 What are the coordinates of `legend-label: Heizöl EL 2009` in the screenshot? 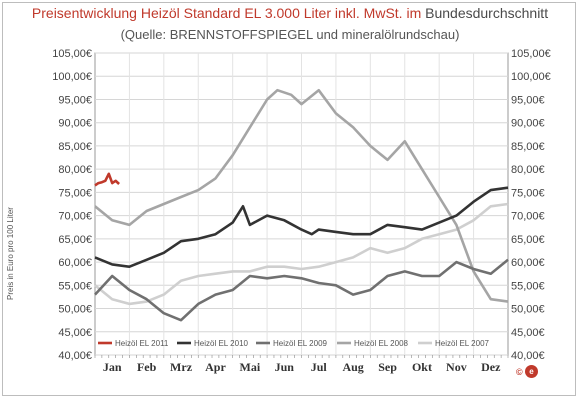 It's located at (300, 343).